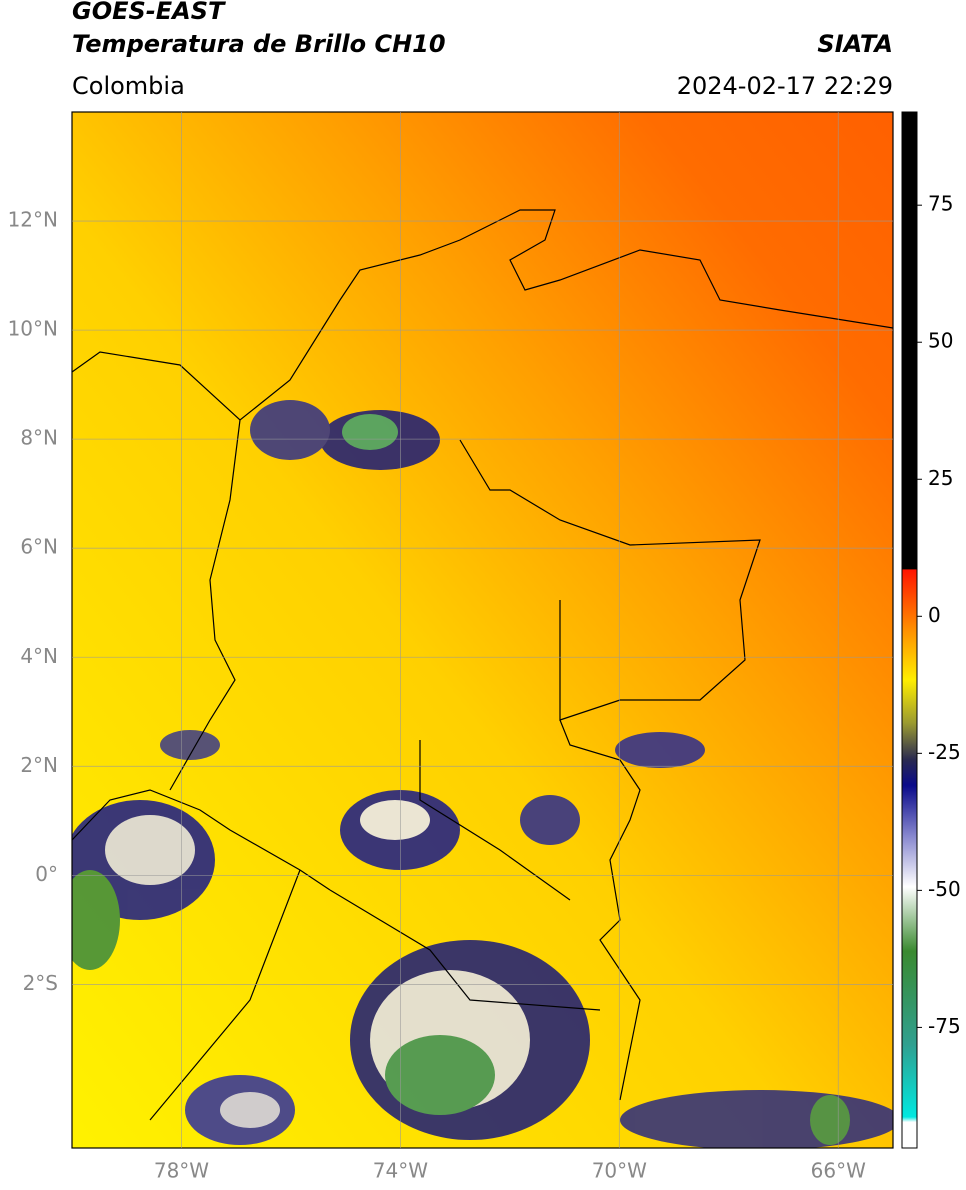  What do you see at coordinates (855, 44) in the screenshot?
I see `source: SIATA` at bounding box center [855, 44].